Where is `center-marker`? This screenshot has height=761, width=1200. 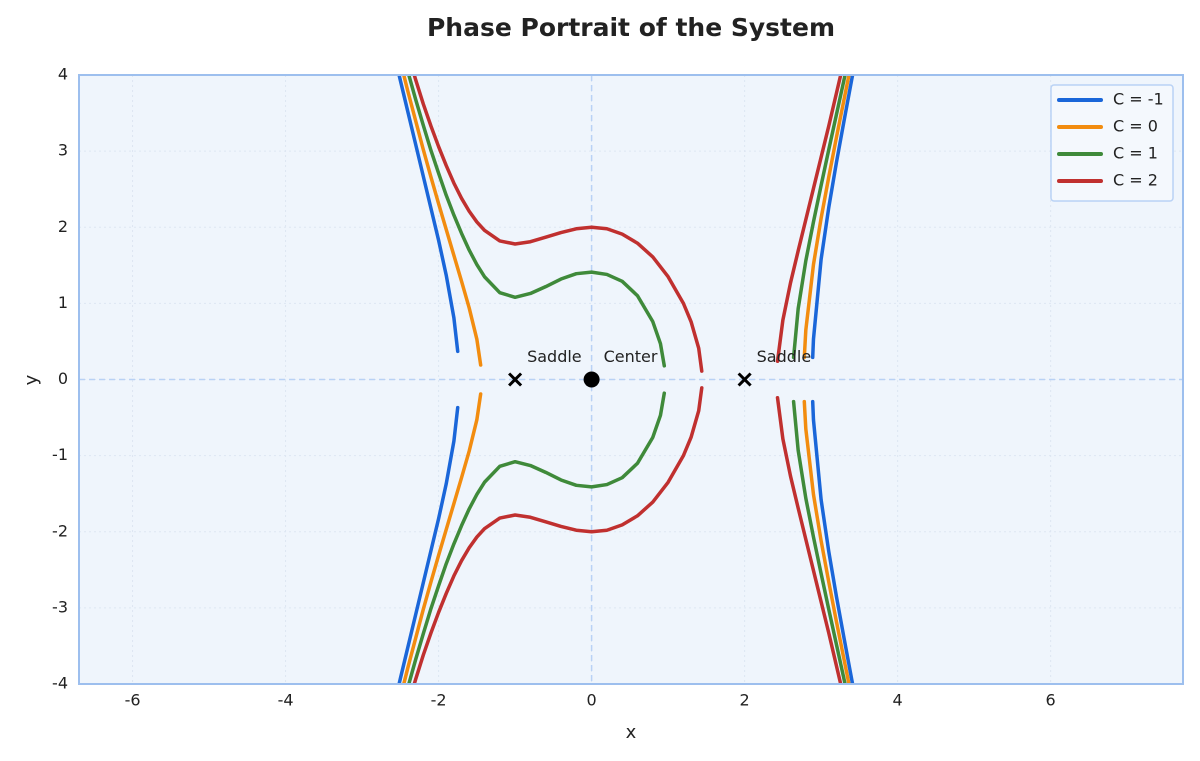 center-marker is located at coordinates (591, 379).